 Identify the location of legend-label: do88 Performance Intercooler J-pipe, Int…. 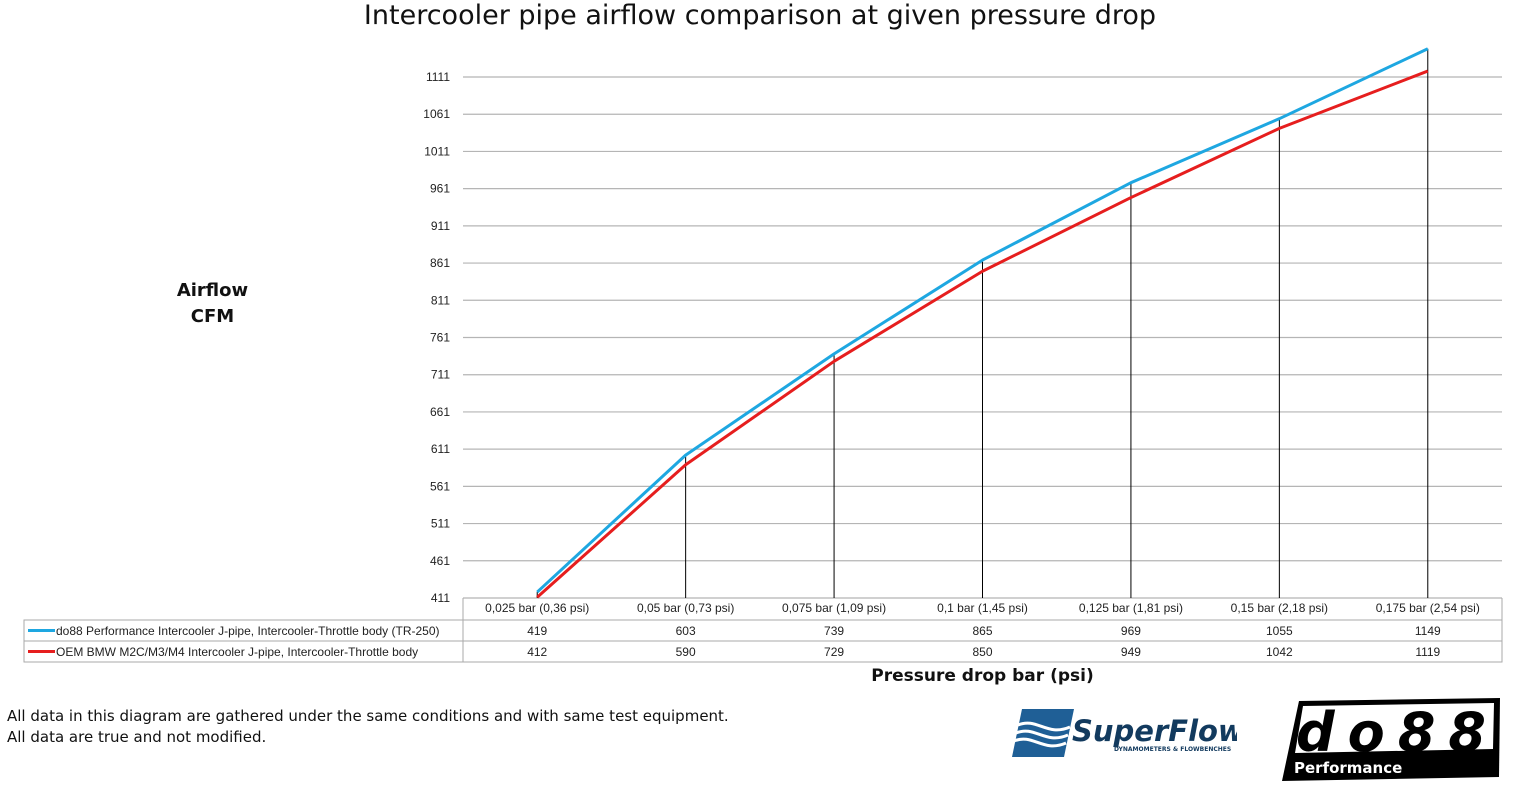
(248, 631).